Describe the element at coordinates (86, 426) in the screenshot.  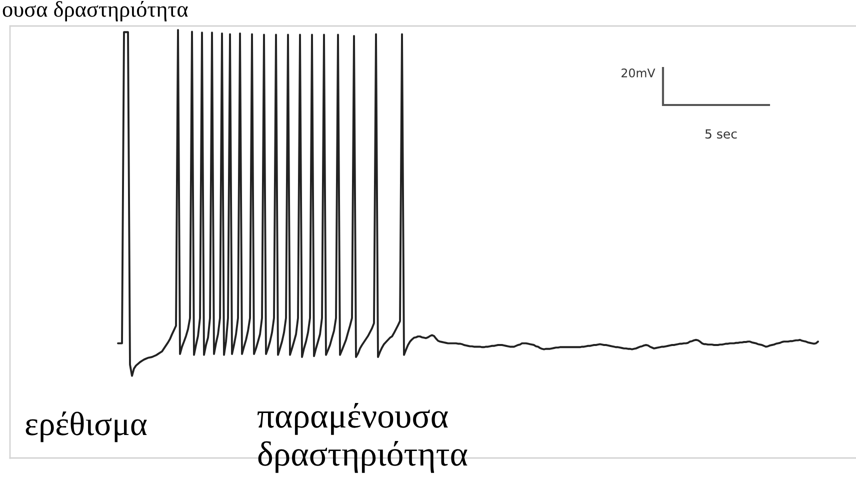
I see `annotation: ερέθισμα` at that location.